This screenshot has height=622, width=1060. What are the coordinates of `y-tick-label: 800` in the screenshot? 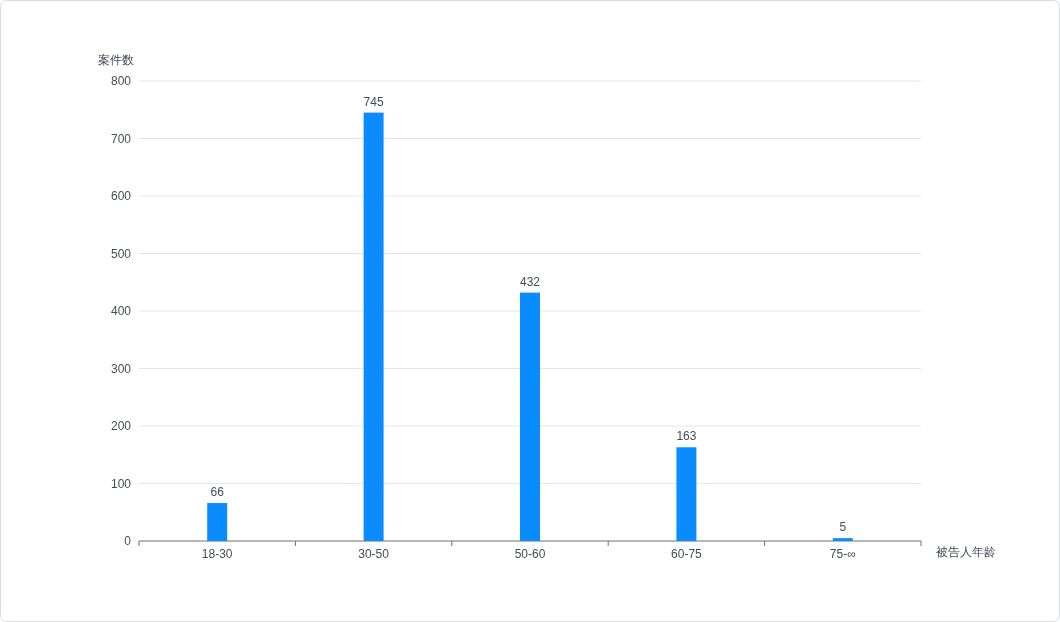 It's located at (121, 81).